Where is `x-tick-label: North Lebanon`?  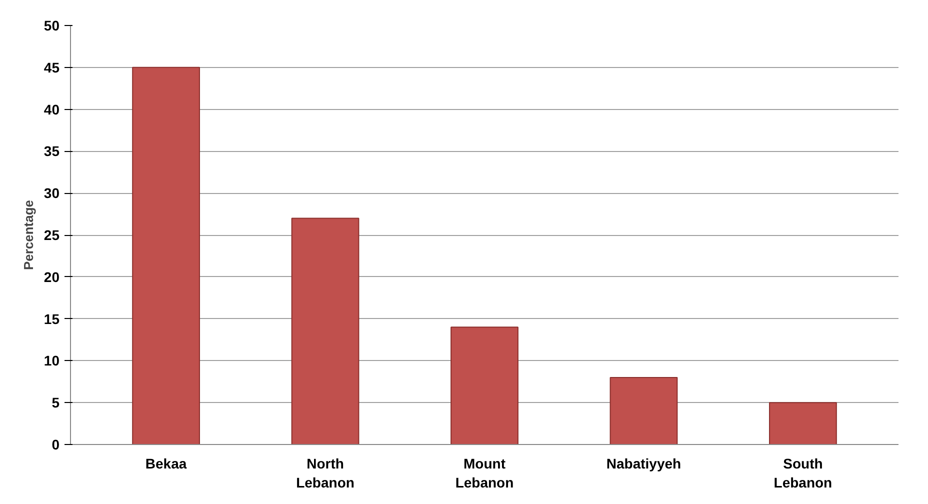 x-tick-label: North Lebanon is located at coordinates (325, 473).